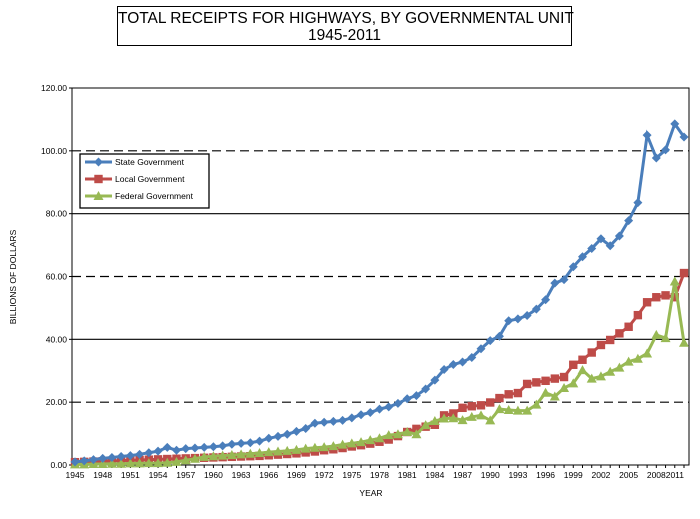  Describe the element at coordinates (130, 475) in the screenshot. I see `x-tick-label: 1951` at that location.